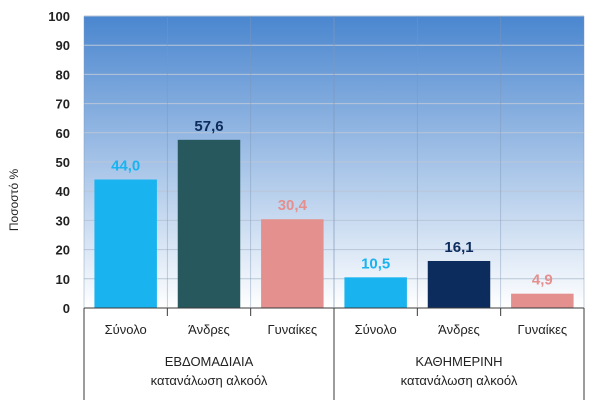 The image size is (600, 400). I want to click on y-tick-label: 100, so click(59, 16).